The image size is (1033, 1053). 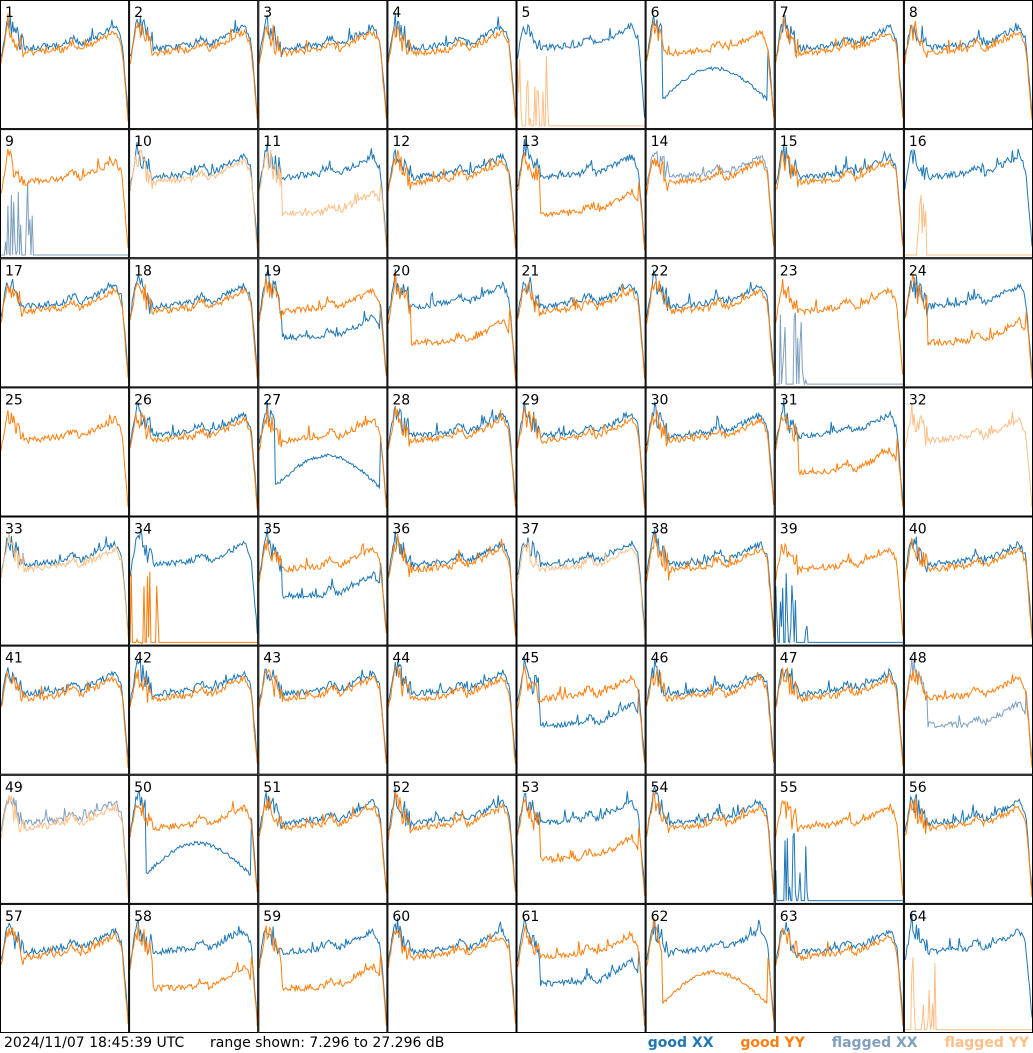 I want to click on panel-14-yy-line, so click(x=710, y=201).